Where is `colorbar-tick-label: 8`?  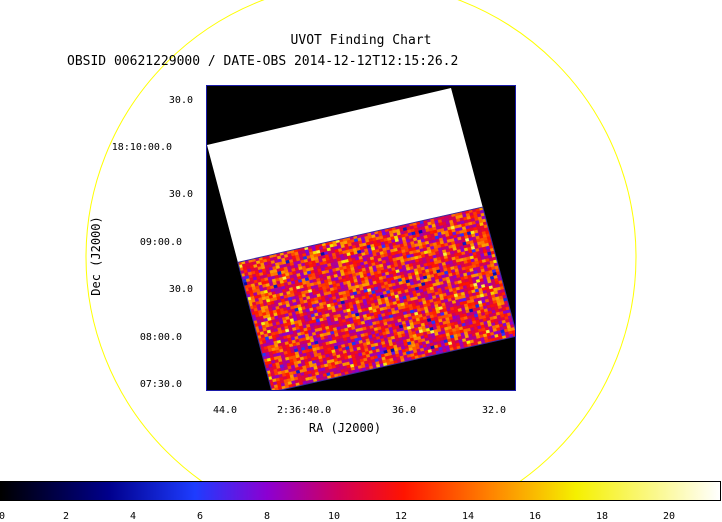
colorbar-tick-label: 8 is located at coordinates (267, 516).